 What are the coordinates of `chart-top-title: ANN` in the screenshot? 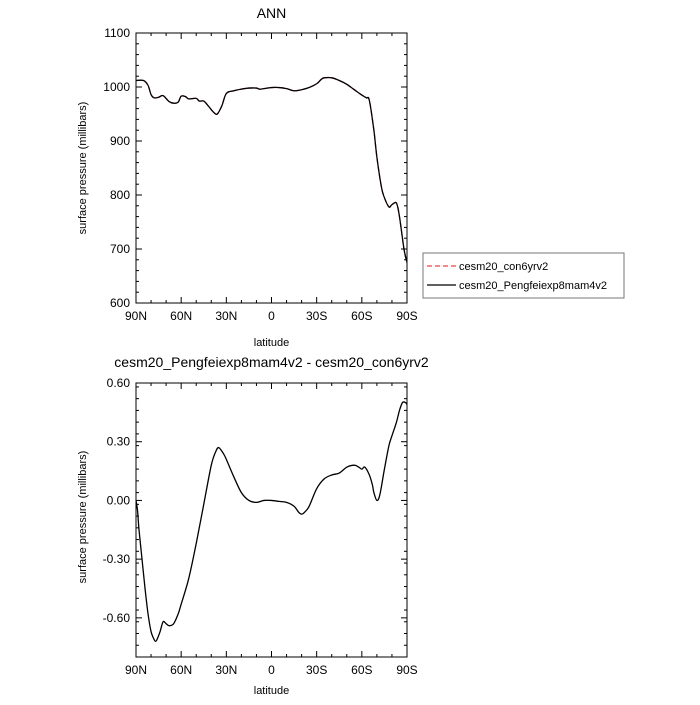 It's located at (272, 13).